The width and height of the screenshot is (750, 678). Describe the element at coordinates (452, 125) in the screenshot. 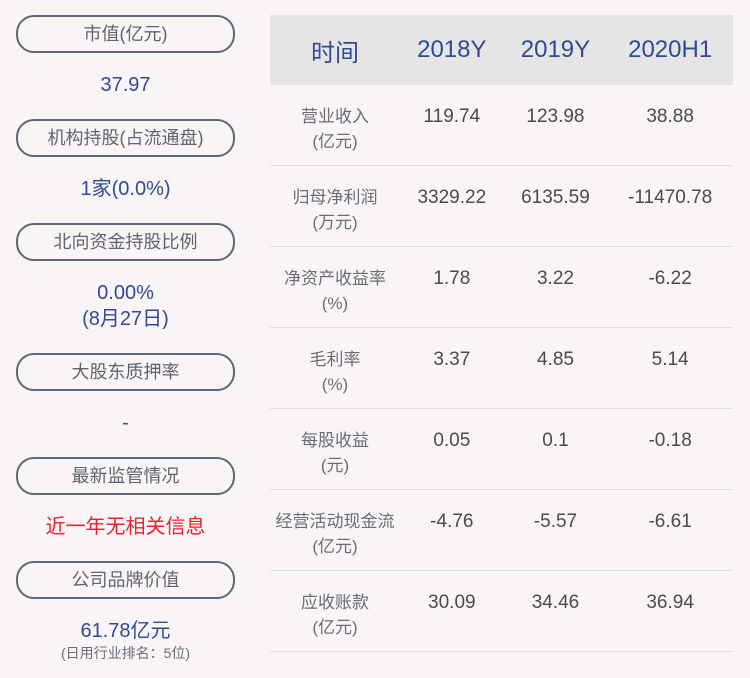

I see `row-value: 119.74` at that location.